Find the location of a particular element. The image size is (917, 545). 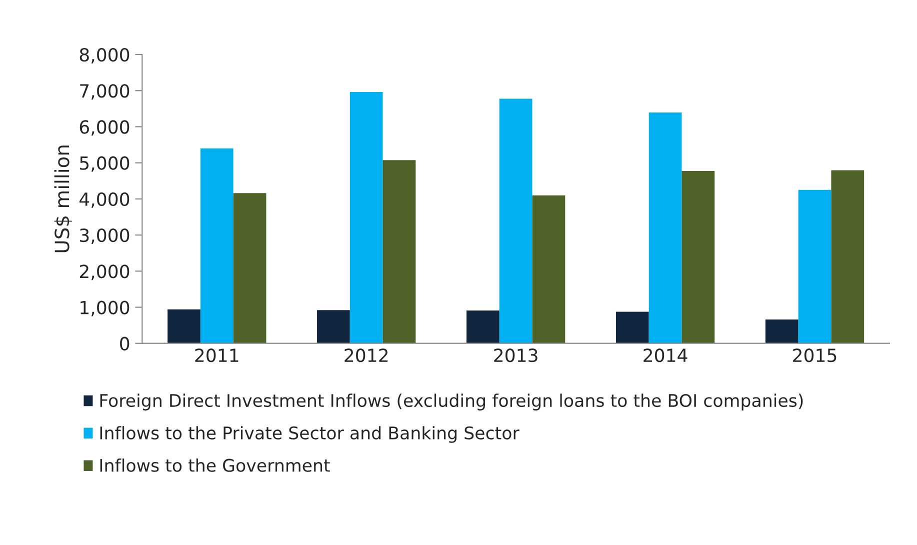

x-tick-label: 2015 is located at coordinates (814, 355).